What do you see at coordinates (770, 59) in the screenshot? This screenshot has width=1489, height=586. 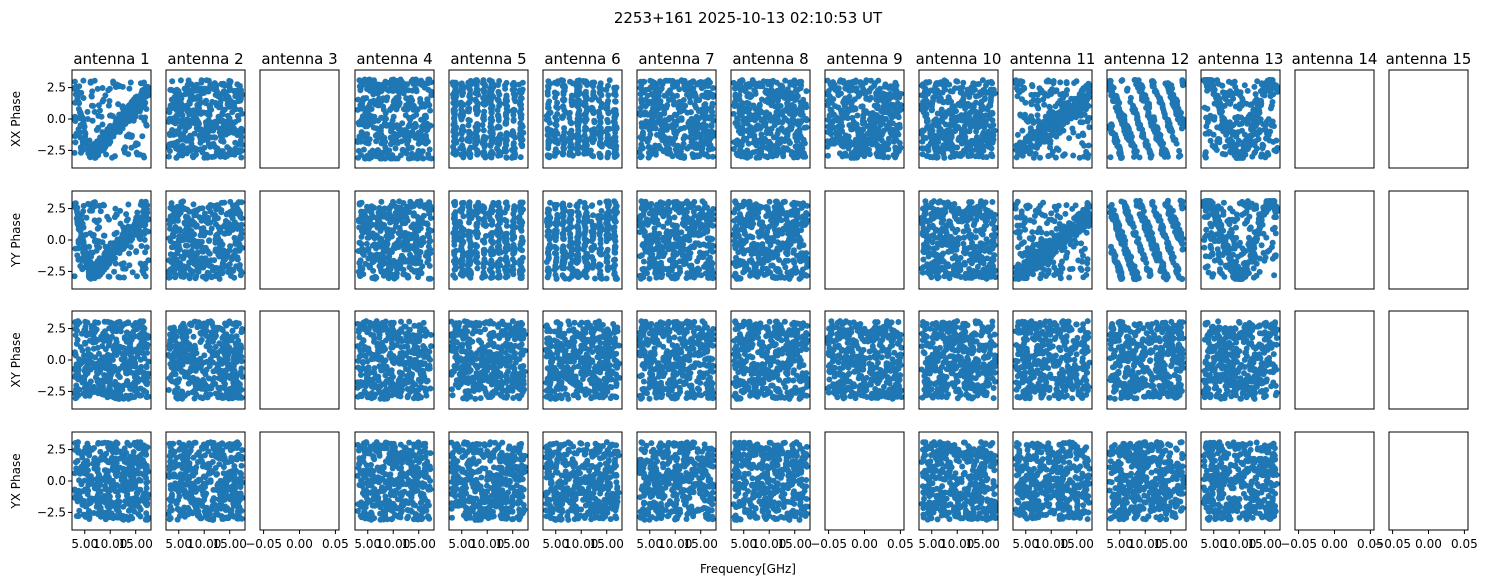 I see `column-title: antenna 8` at bounding box center [770, 59].